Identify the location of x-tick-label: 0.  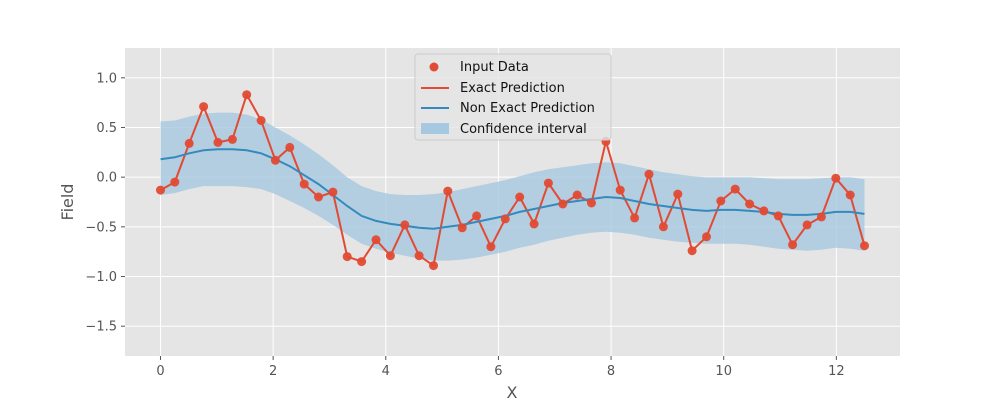
(160, 371).